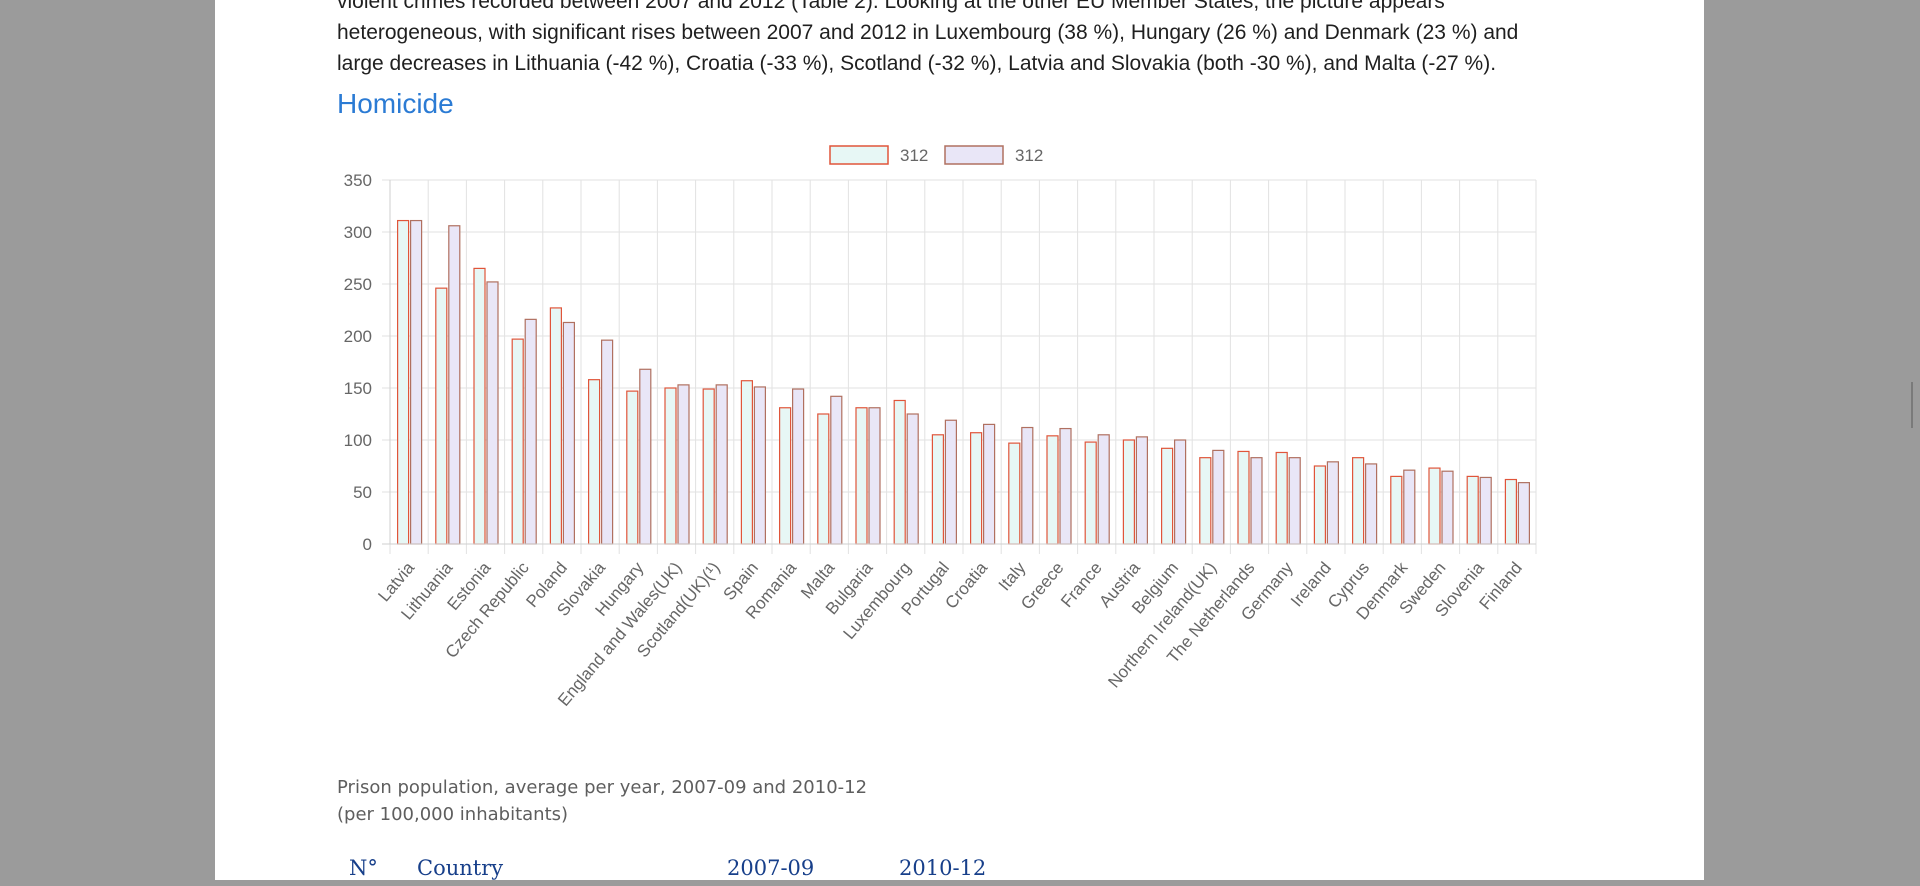 The height and width of the screenshot is (886, 1920). Describe the element at coordinates (367, 544) in the screenshot. I see `y-tick-label: 0` at that location.